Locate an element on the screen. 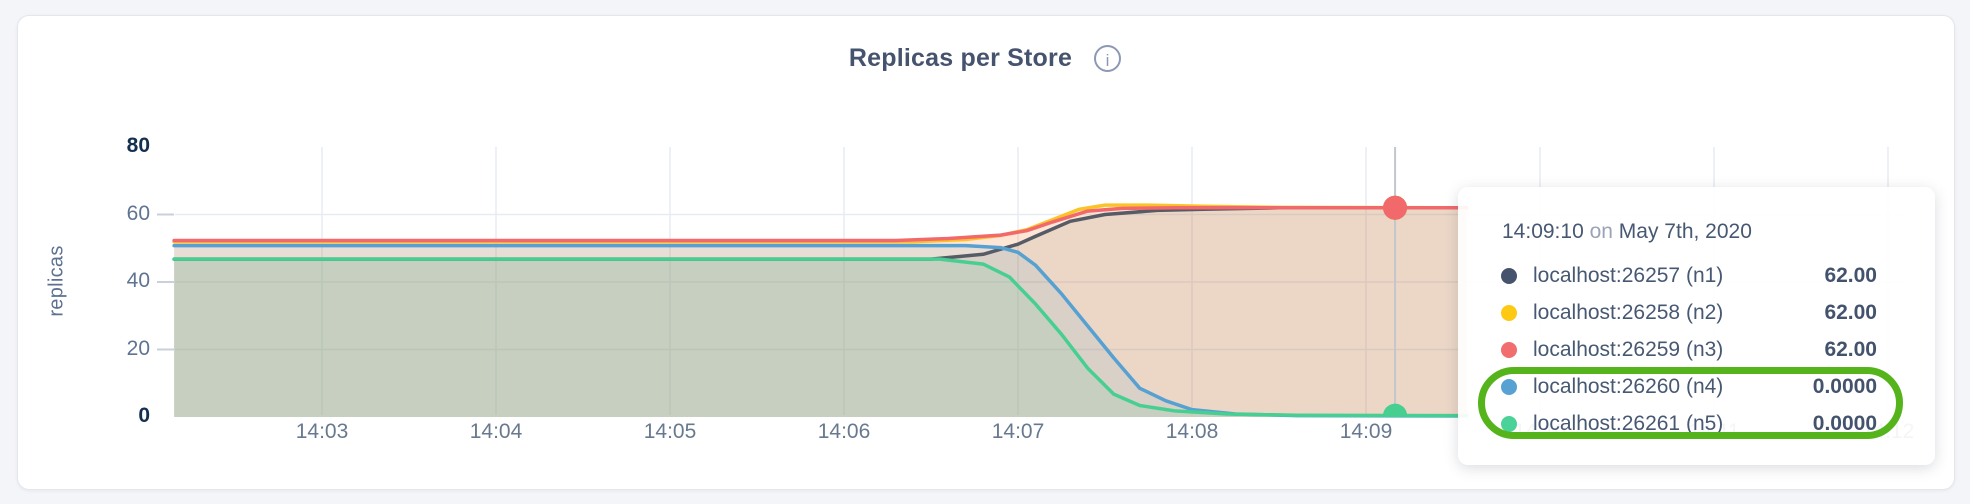 Image resolution: width=1970 pixels, height=504 pixels. tooltip-row: localhost:26260 (n4) 0.0000 is located at coordinates (1696, 386).